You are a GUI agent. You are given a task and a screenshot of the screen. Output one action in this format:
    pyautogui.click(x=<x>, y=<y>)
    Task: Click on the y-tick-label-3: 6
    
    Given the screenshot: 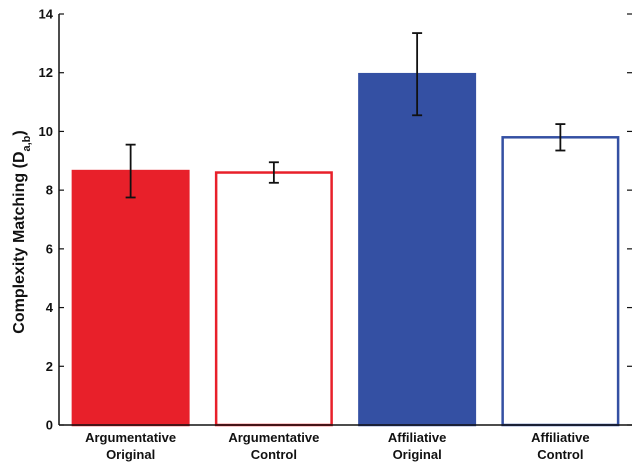 What is the action you would take?
    pyautogui.click(x=49, y=248)
    